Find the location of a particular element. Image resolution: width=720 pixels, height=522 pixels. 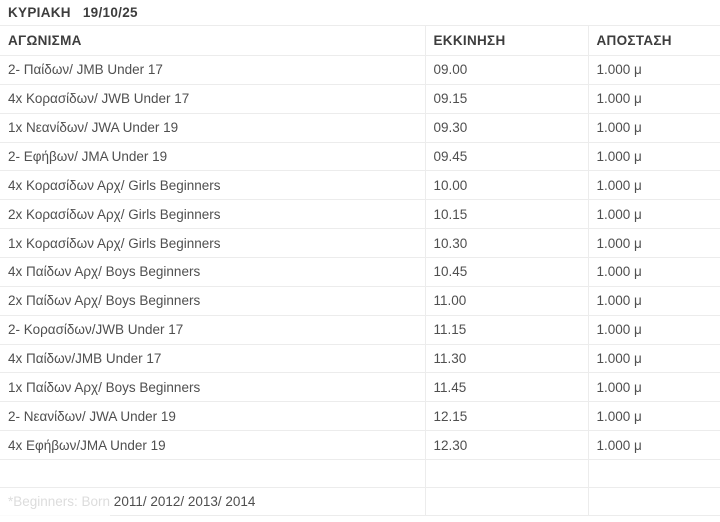

table-row: 2- Εφήβων/ JMA Under 19 09.45 1.000 μ is located at coordinates (360, 157).